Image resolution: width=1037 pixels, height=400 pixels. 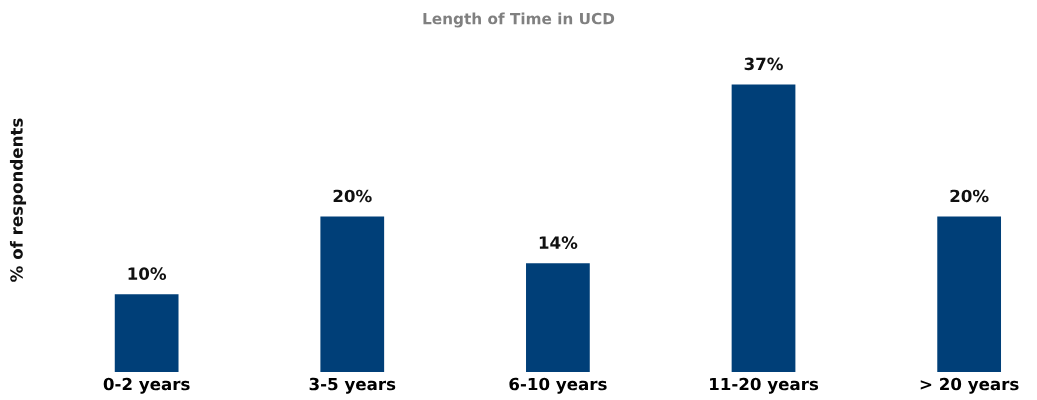 I want to click on chart-title: Length of Time in UCD, so click(x=519, y=20).